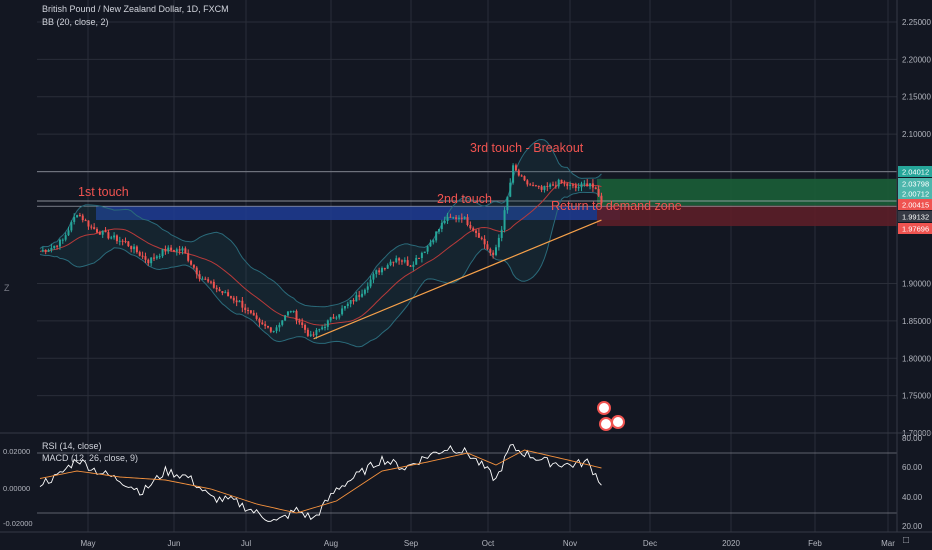  What do you see at coordinates (611, 416) in the screenshot?
I see `emoji-reactions-icon` at bounding box center [611, 416].